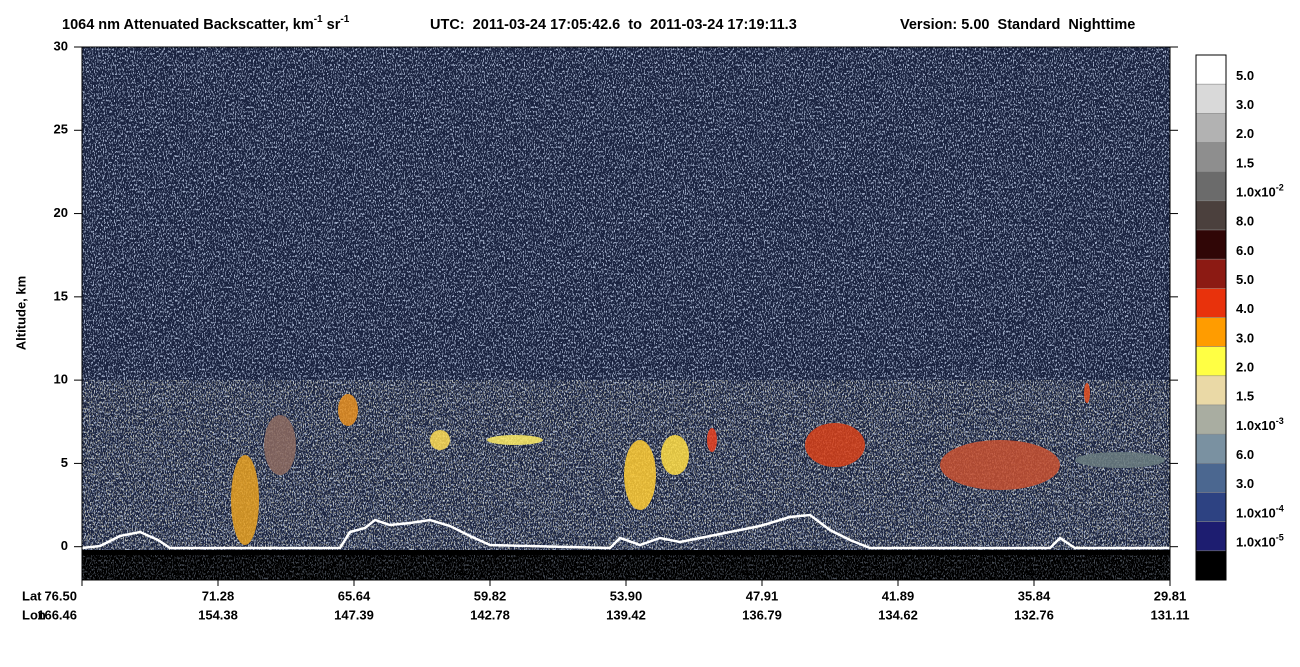 The height and width of the screenshot is (667, 1300). I want to click on colorbar-label-part: -2, so click(1280, 188).